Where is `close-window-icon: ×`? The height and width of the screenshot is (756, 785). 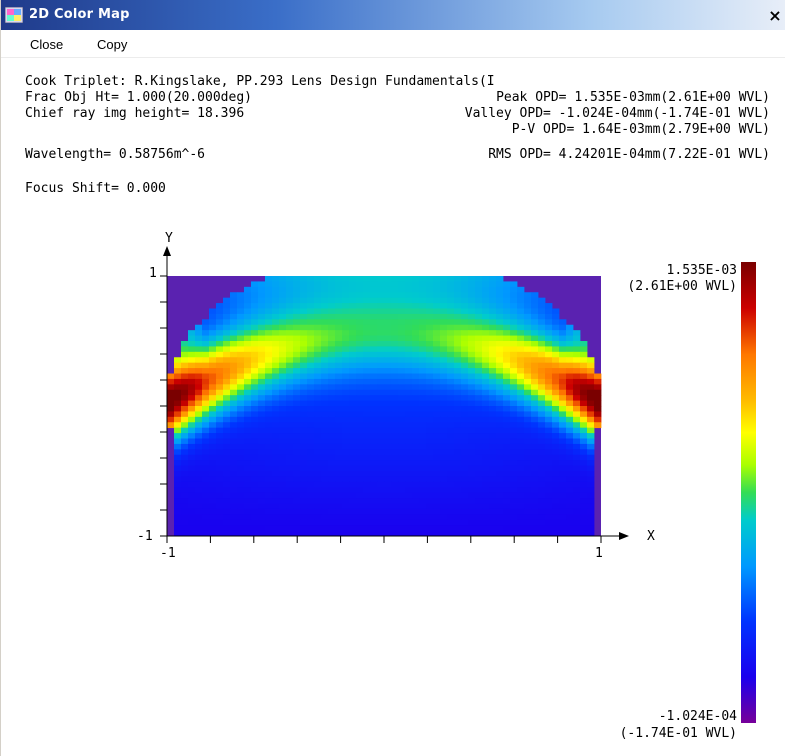 close-window-icon: × is located at coordinates (775, 15).